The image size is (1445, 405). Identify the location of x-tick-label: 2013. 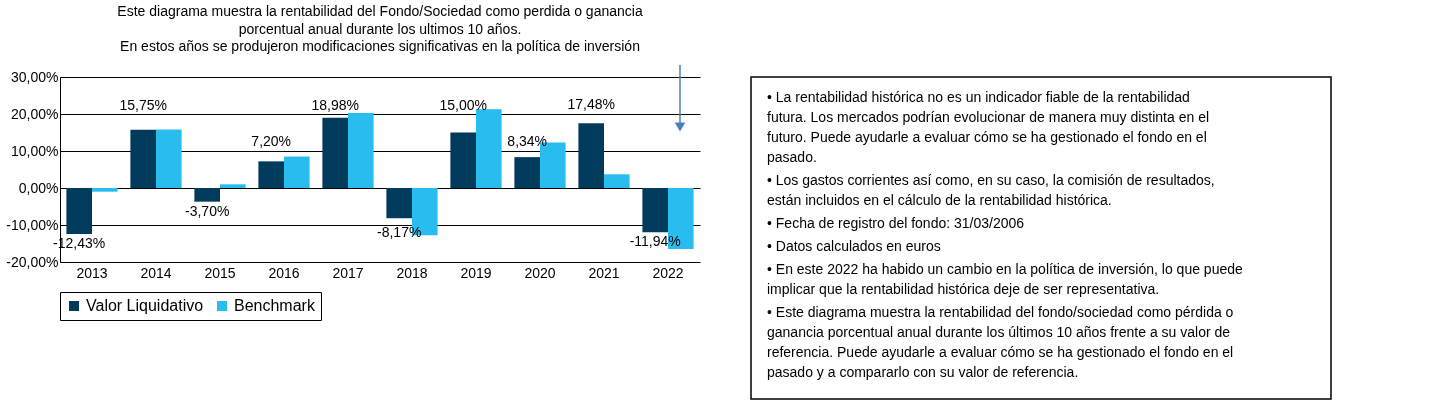
(92, 272).